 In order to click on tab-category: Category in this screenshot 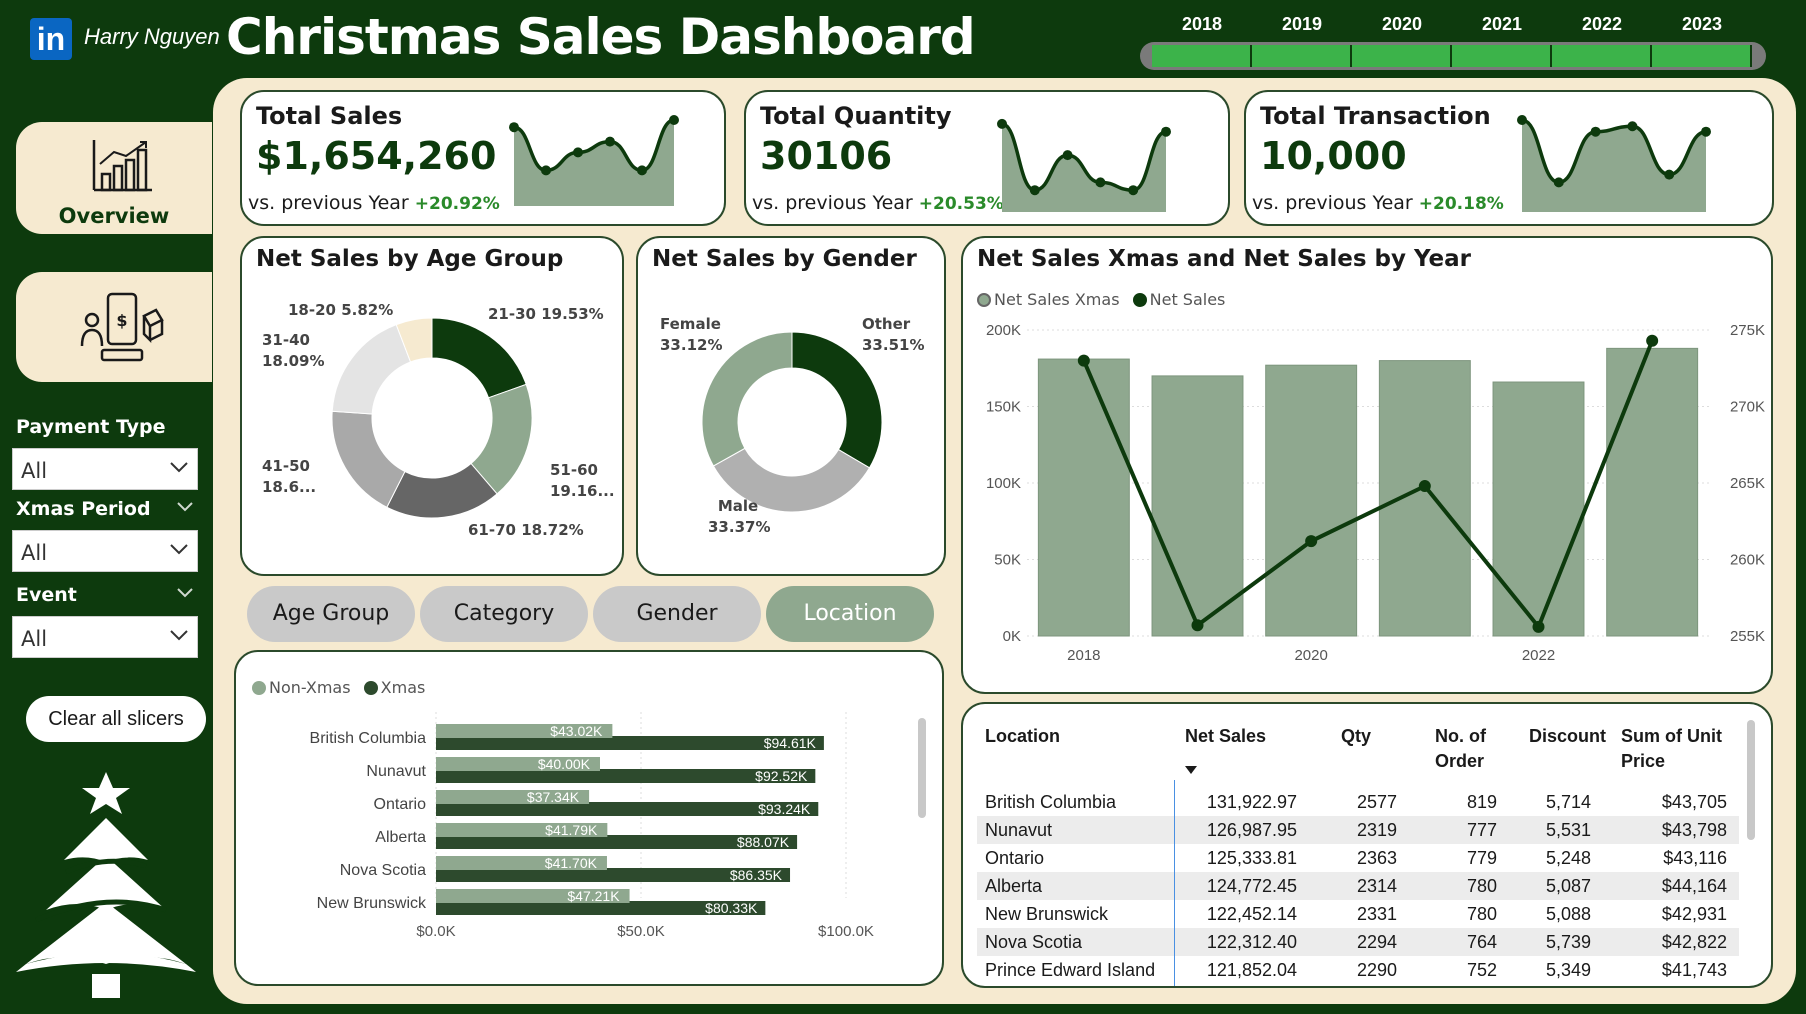, I will do `click(504, 614)`.